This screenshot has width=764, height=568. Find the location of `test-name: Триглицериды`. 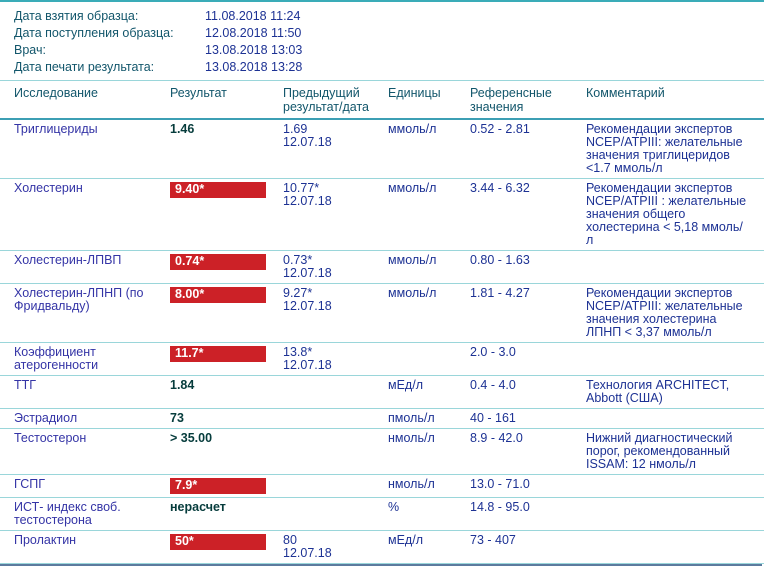

test-name: Триглицериды is located at coordinates (56, 129).